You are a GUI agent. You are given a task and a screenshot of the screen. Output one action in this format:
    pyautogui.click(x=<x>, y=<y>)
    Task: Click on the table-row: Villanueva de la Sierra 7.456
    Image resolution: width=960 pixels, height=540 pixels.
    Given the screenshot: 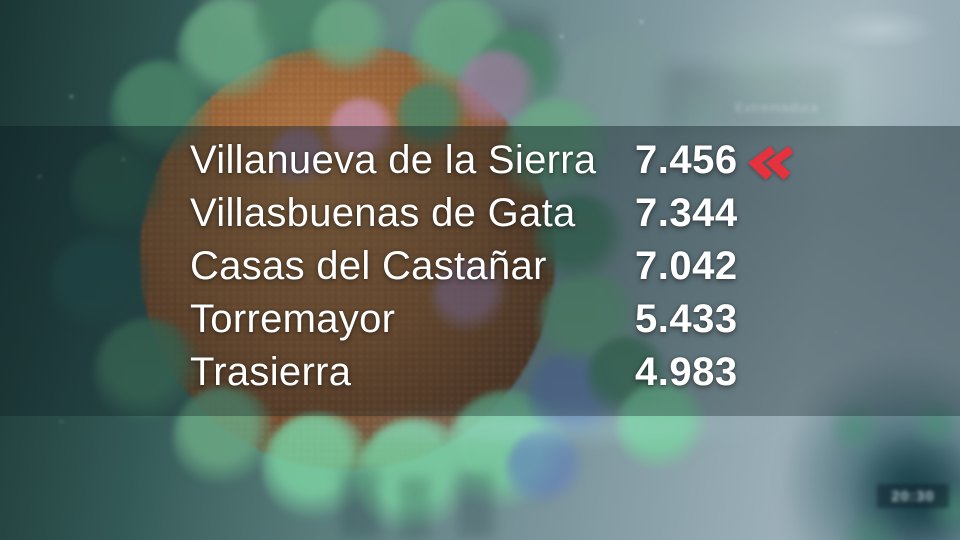 What is the action you would take?
    pyautogui.click(x=480, y=160)
    